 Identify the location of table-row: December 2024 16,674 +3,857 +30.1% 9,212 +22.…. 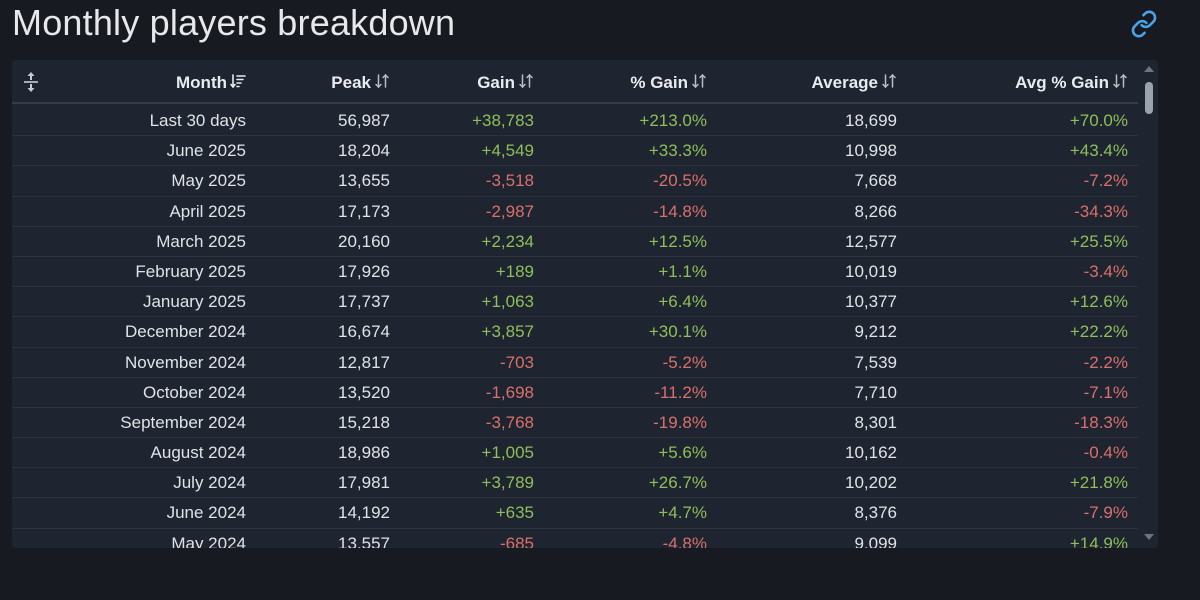
(575, 332).